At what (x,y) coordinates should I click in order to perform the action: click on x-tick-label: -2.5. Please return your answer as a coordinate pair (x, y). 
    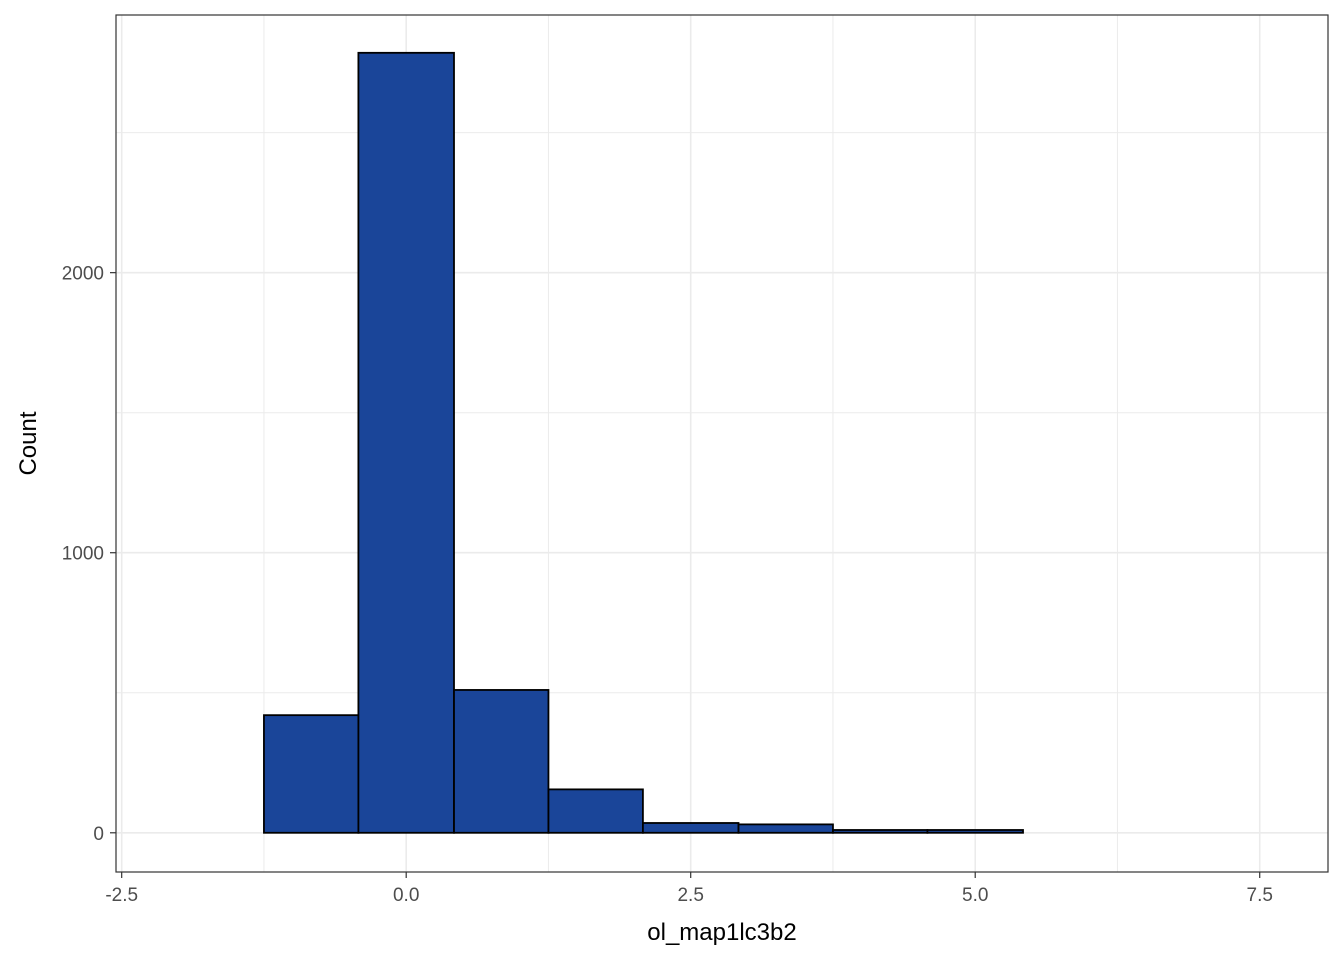
    Looking at the image, I should click on (121, 895).